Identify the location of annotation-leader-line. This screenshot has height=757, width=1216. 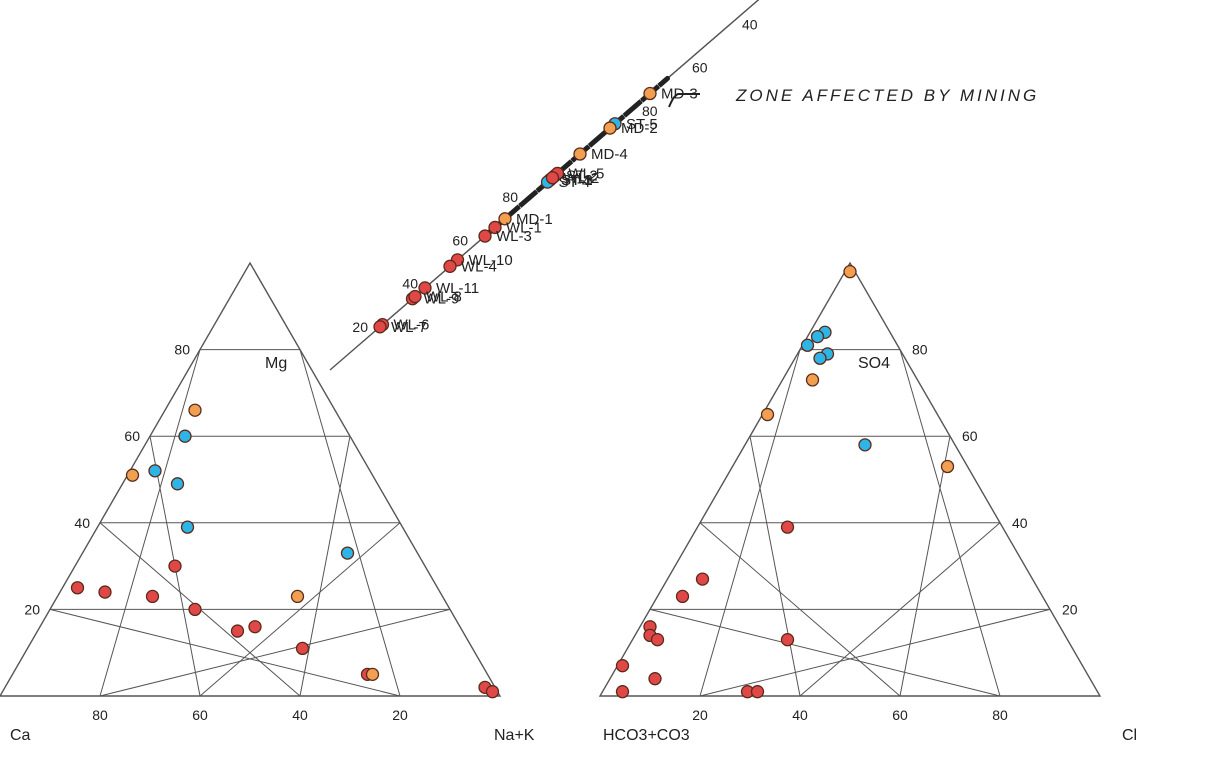
(684, 100).